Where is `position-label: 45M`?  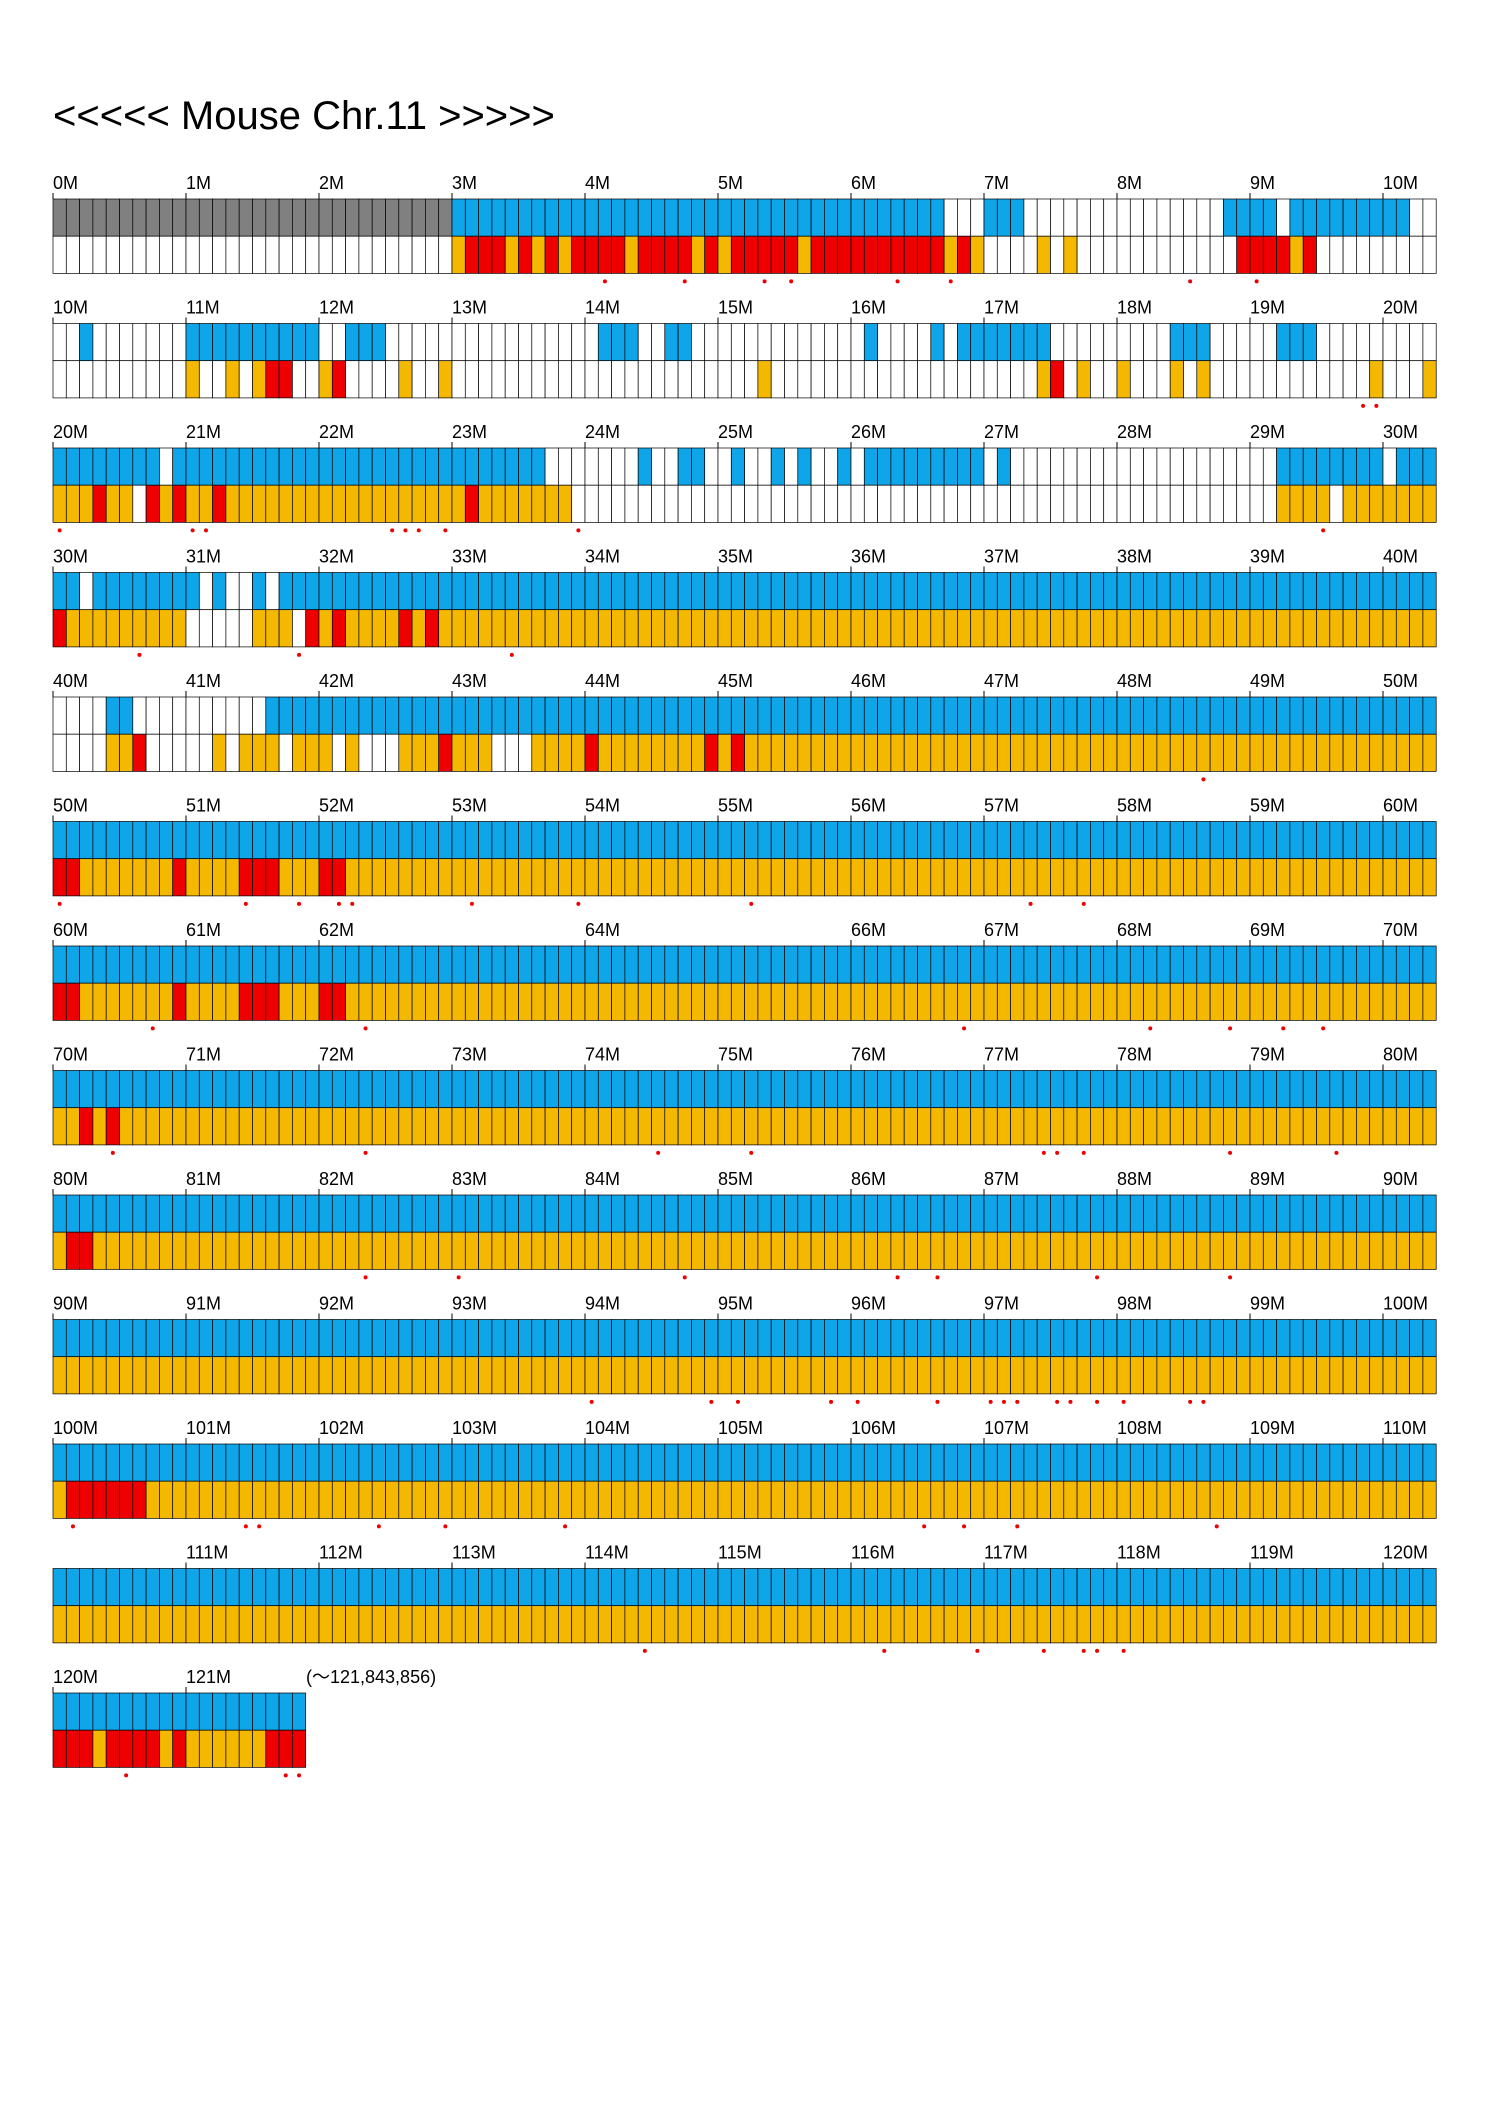 position-label: 45M is located at coordinates (735, 681).